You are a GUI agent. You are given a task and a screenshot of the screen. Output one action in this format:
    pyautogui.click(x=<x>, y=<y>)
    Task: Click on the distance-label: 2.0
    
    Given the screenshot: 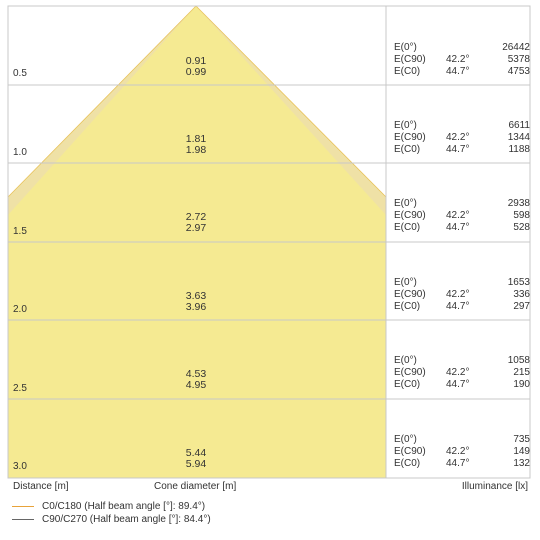 What is the action you would take?
    pyautogui.click(x=20, y=309)
    